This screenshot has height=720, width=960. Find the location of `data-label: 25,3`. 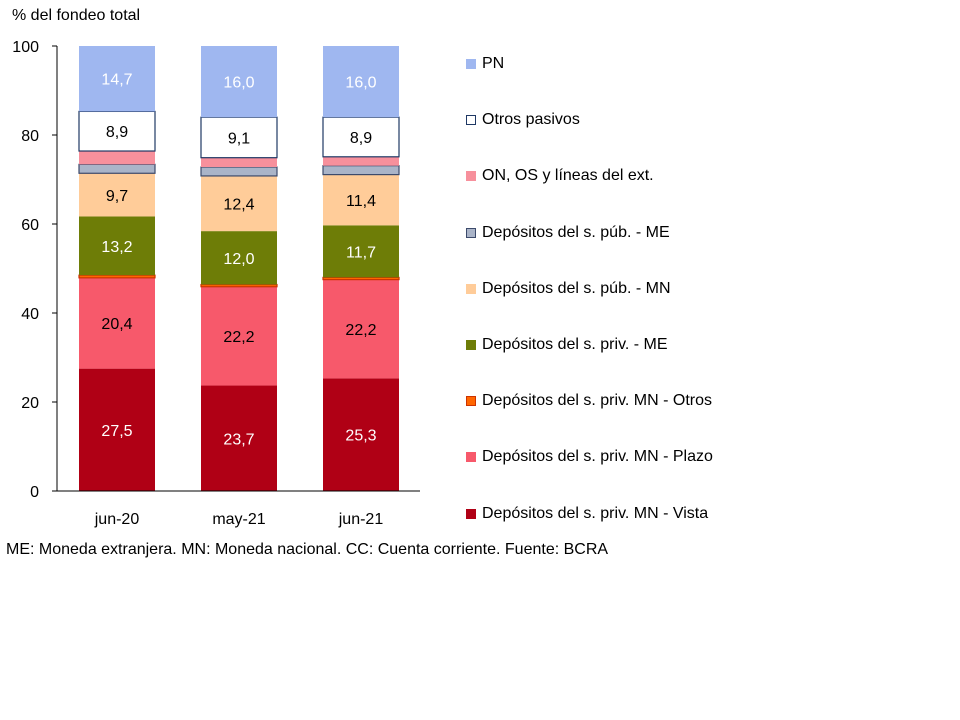

data-label: 25,3 is located at coordinates (360, 436).